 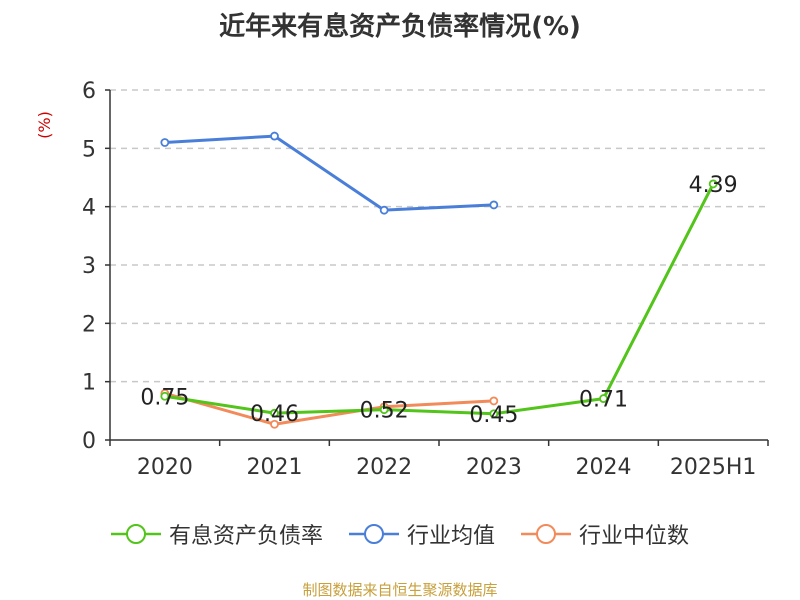 I want to click on data-label: 0.46, so click(x=274, y=414).